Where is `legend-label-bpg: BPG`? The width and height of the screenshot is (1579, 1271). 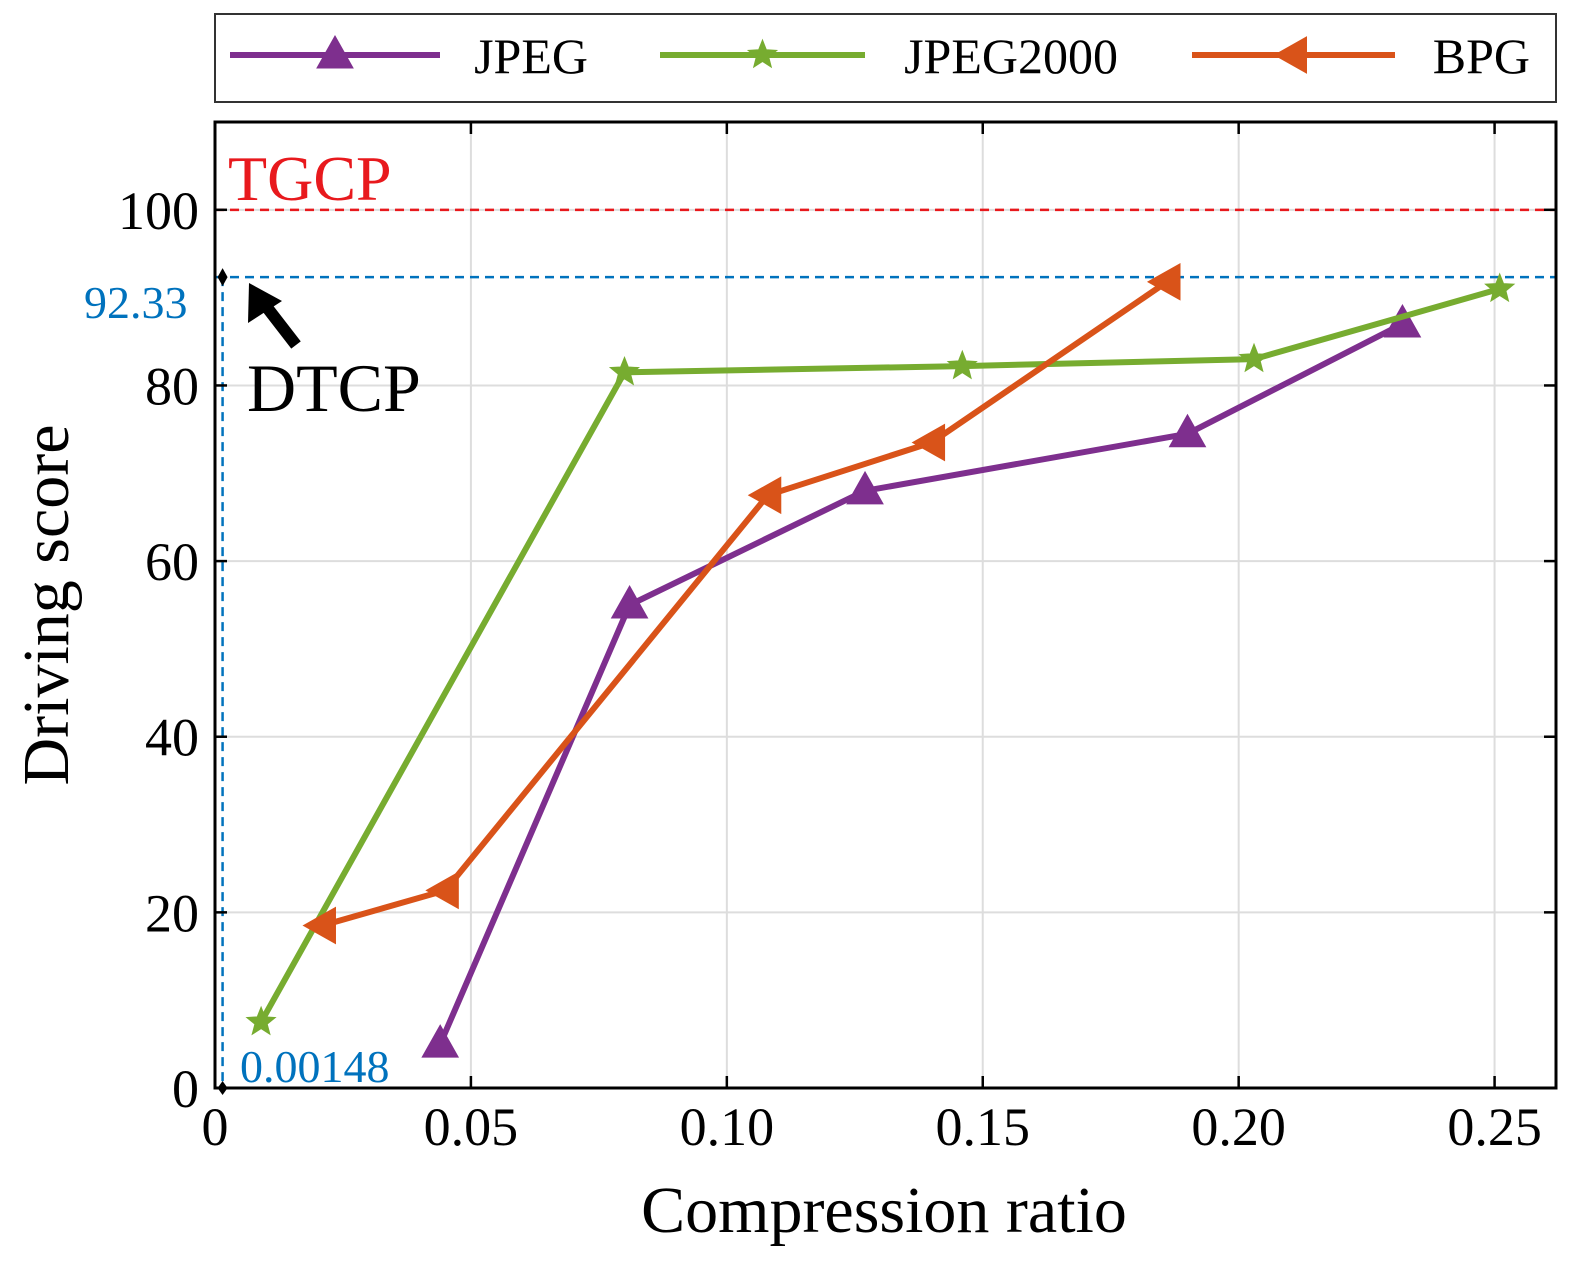
legend-label-bpg: BPG is located at coordinates (1481, 56).